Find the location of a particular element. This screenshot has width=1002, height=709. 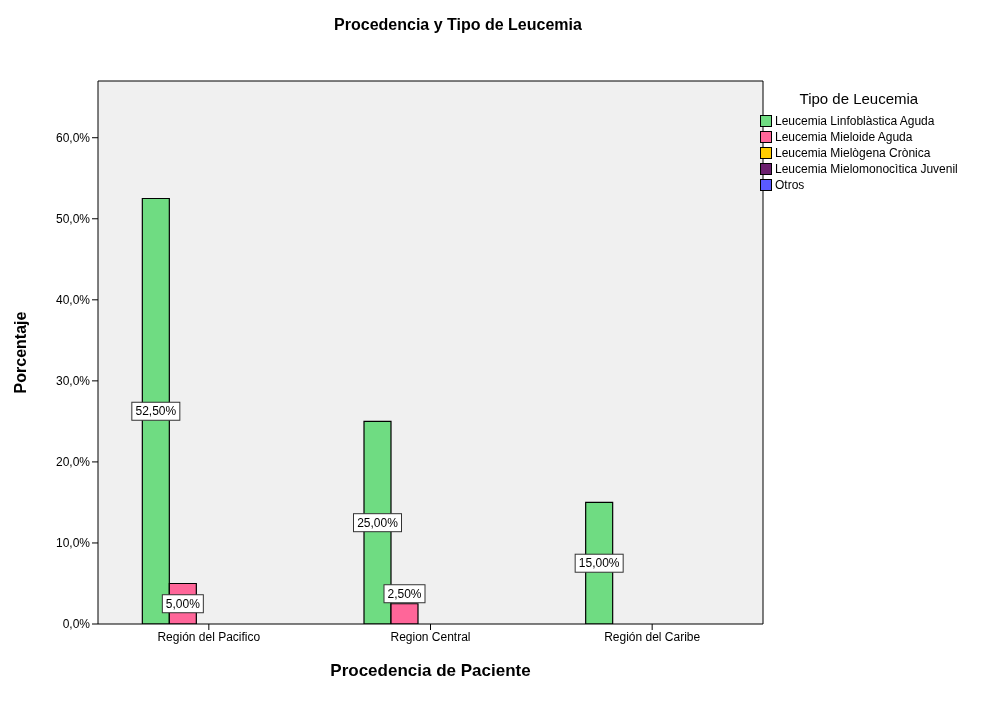

legend-label: Leucemia Mieloide Aguda is located at coordinates (844, 137).